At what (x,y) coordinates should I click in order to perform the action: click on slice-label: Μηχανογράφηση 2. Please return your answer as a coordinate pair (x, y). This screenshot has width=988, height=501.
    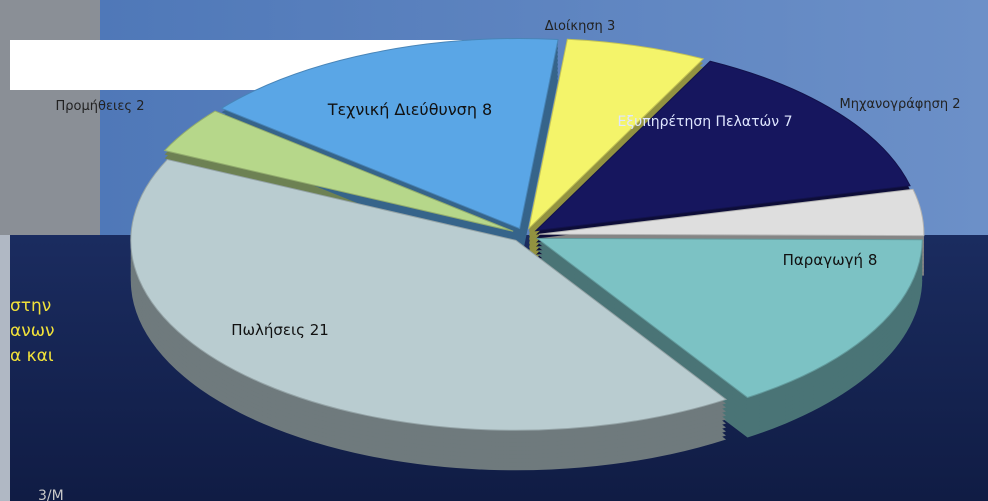
    Looking at the image, I should click on (900, 104).